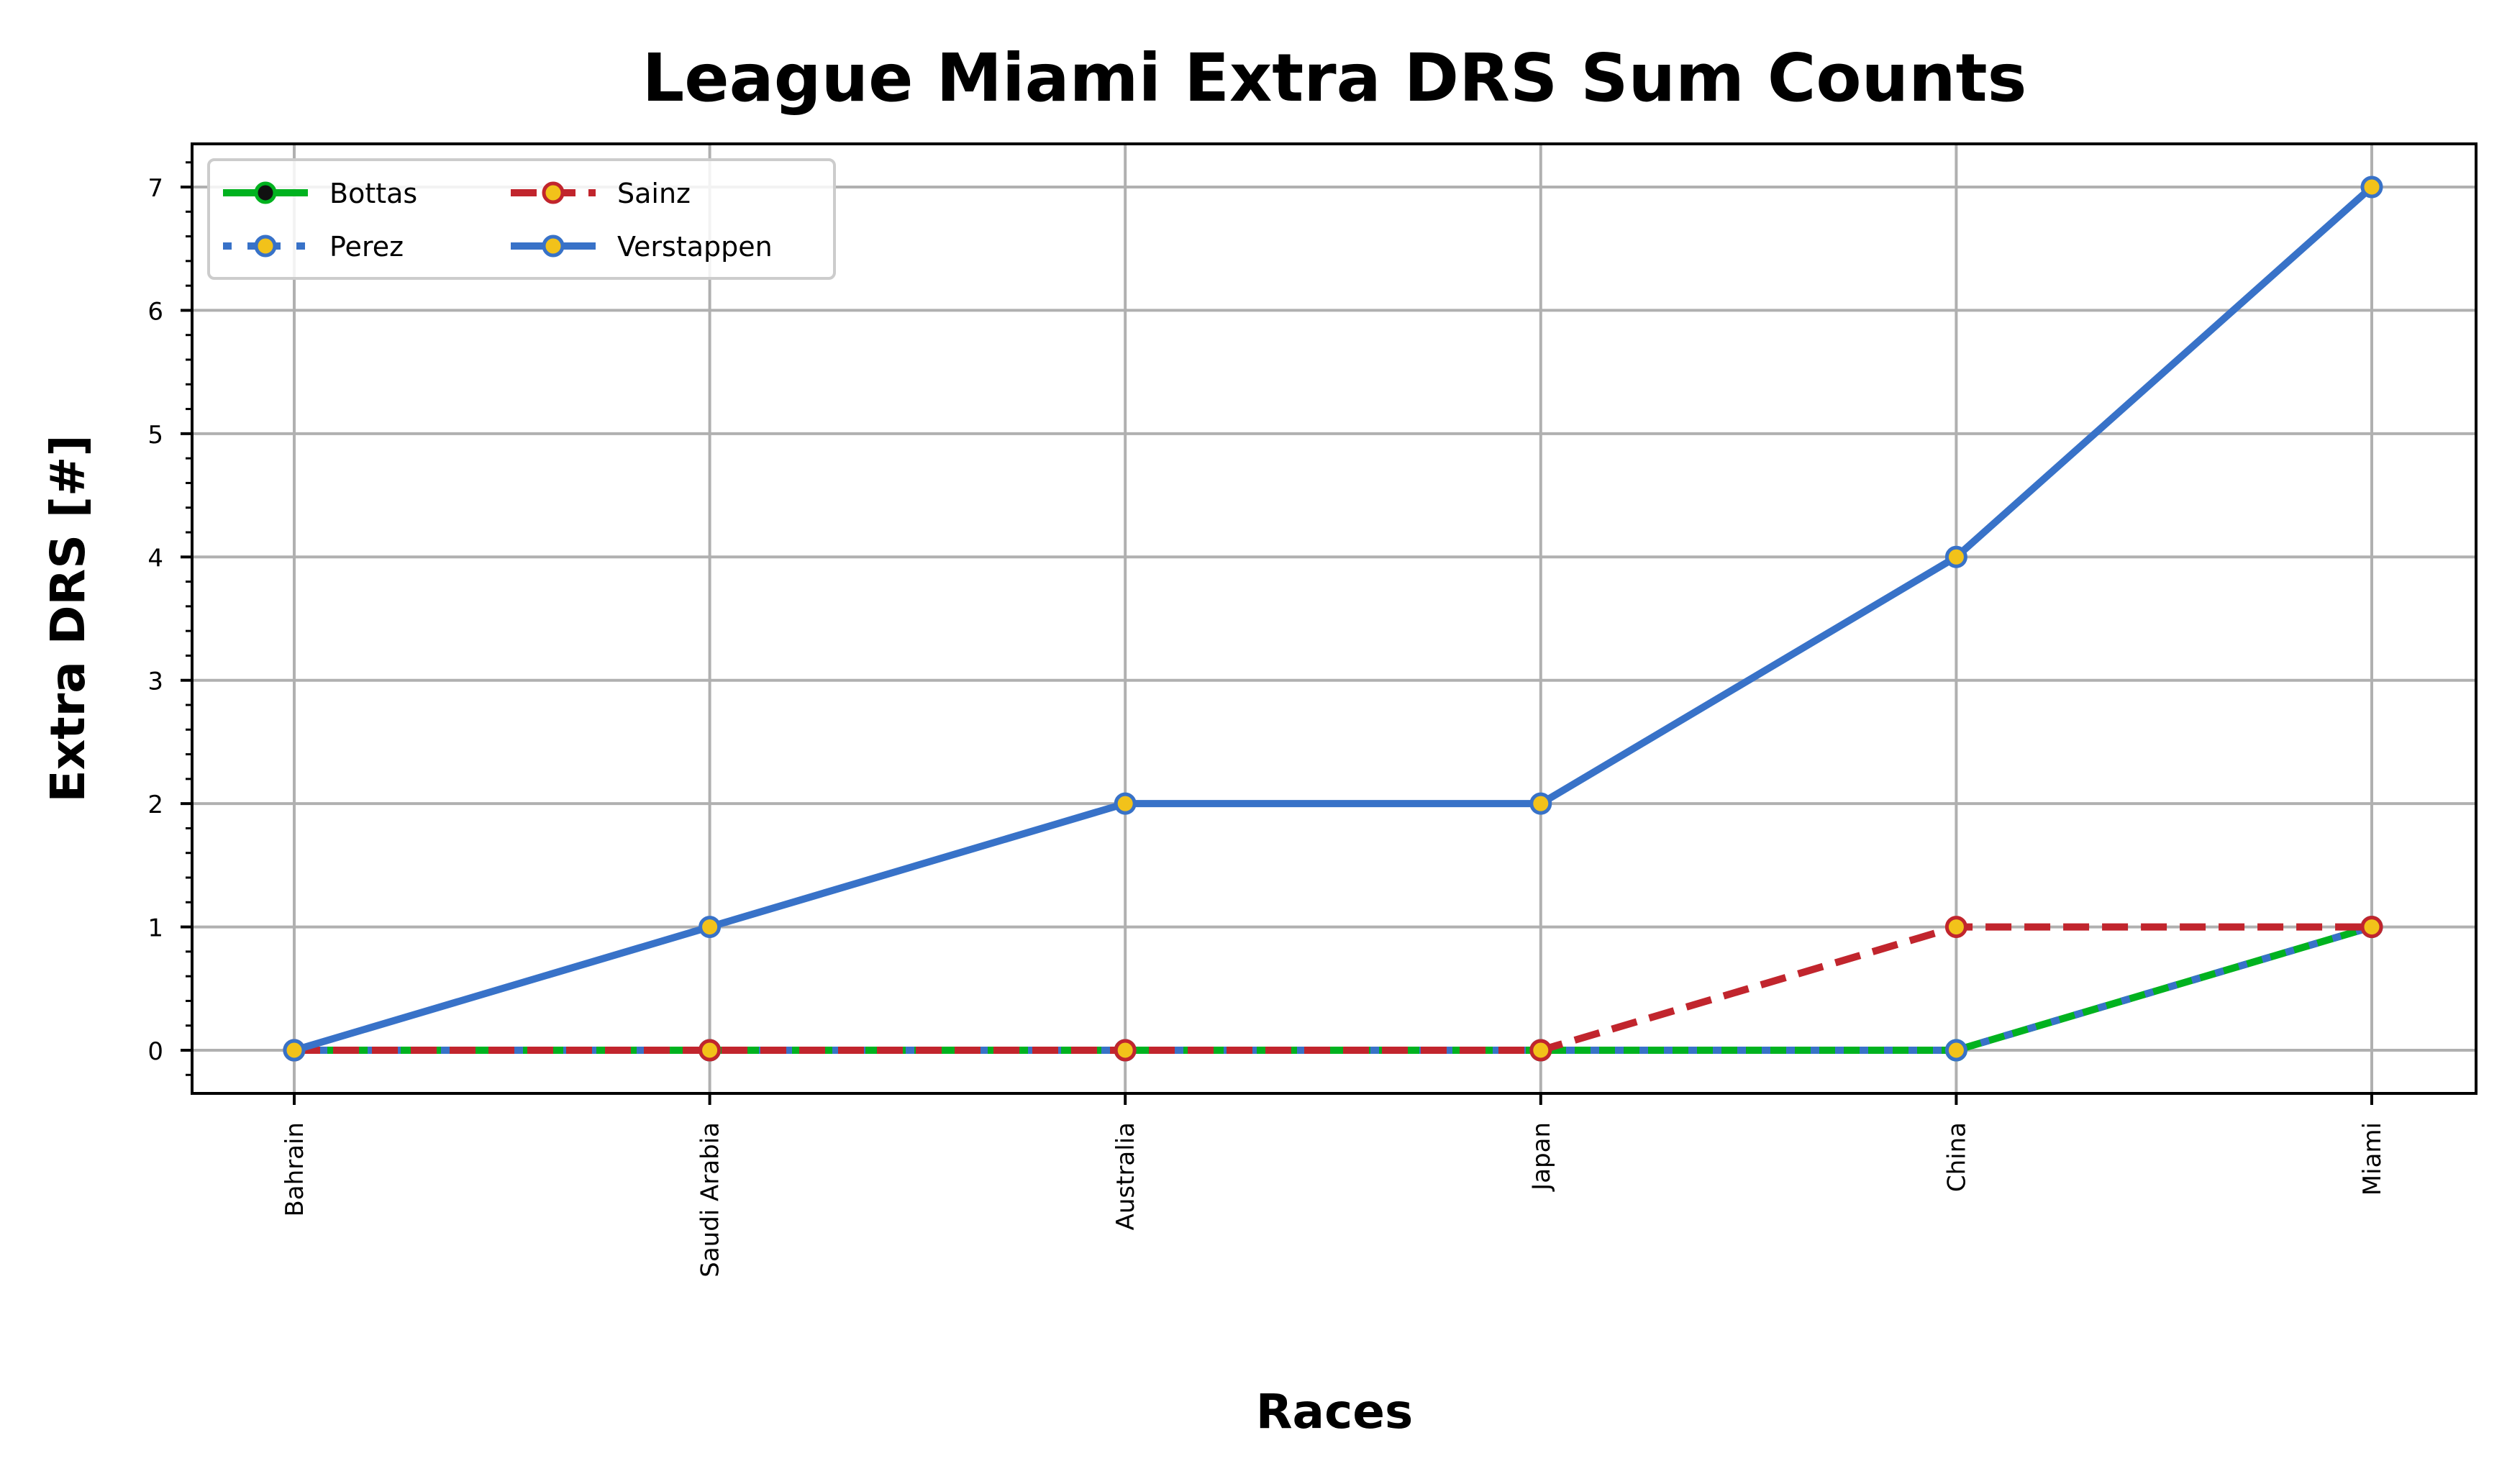 Image resolution: width=2507 pixels, height=1484 pixels. I want to click on y-tick-label: 4, so click(155, 558).